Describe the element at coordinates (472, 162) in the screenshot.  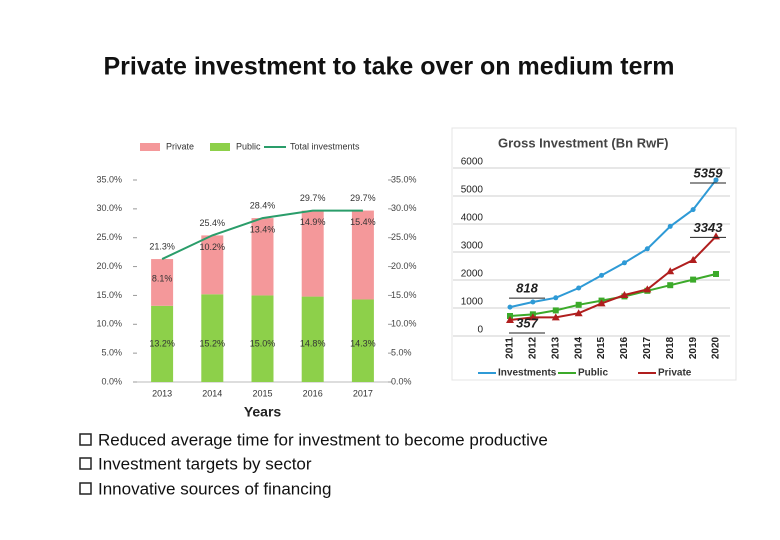
I see `y-tick-label: 6000` at that location.